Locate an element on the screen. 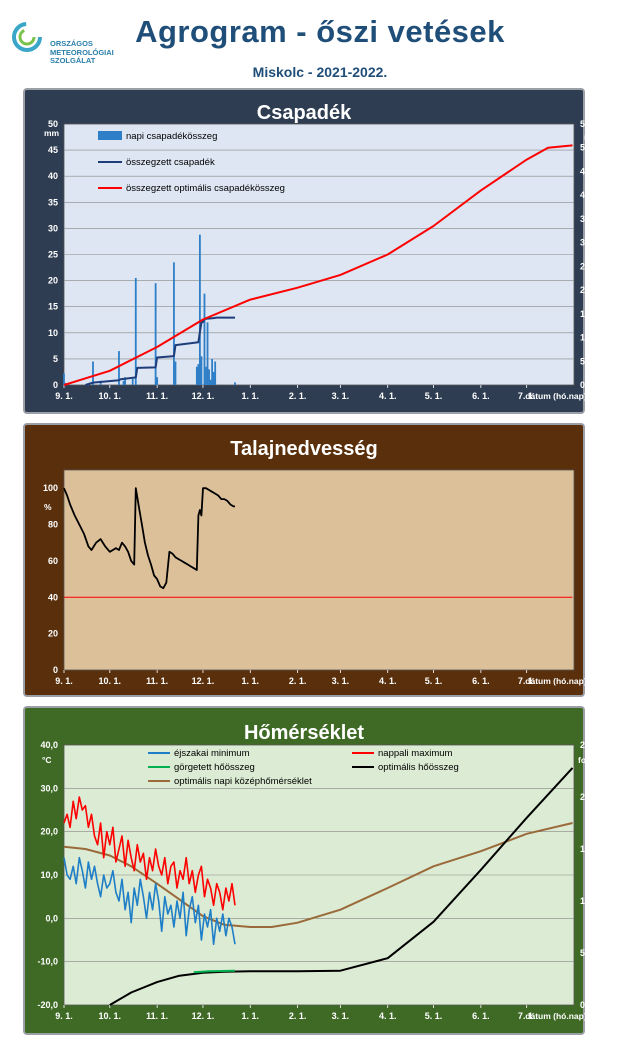  y-right-tick-label: 300 is located at coordinates (587, 243).